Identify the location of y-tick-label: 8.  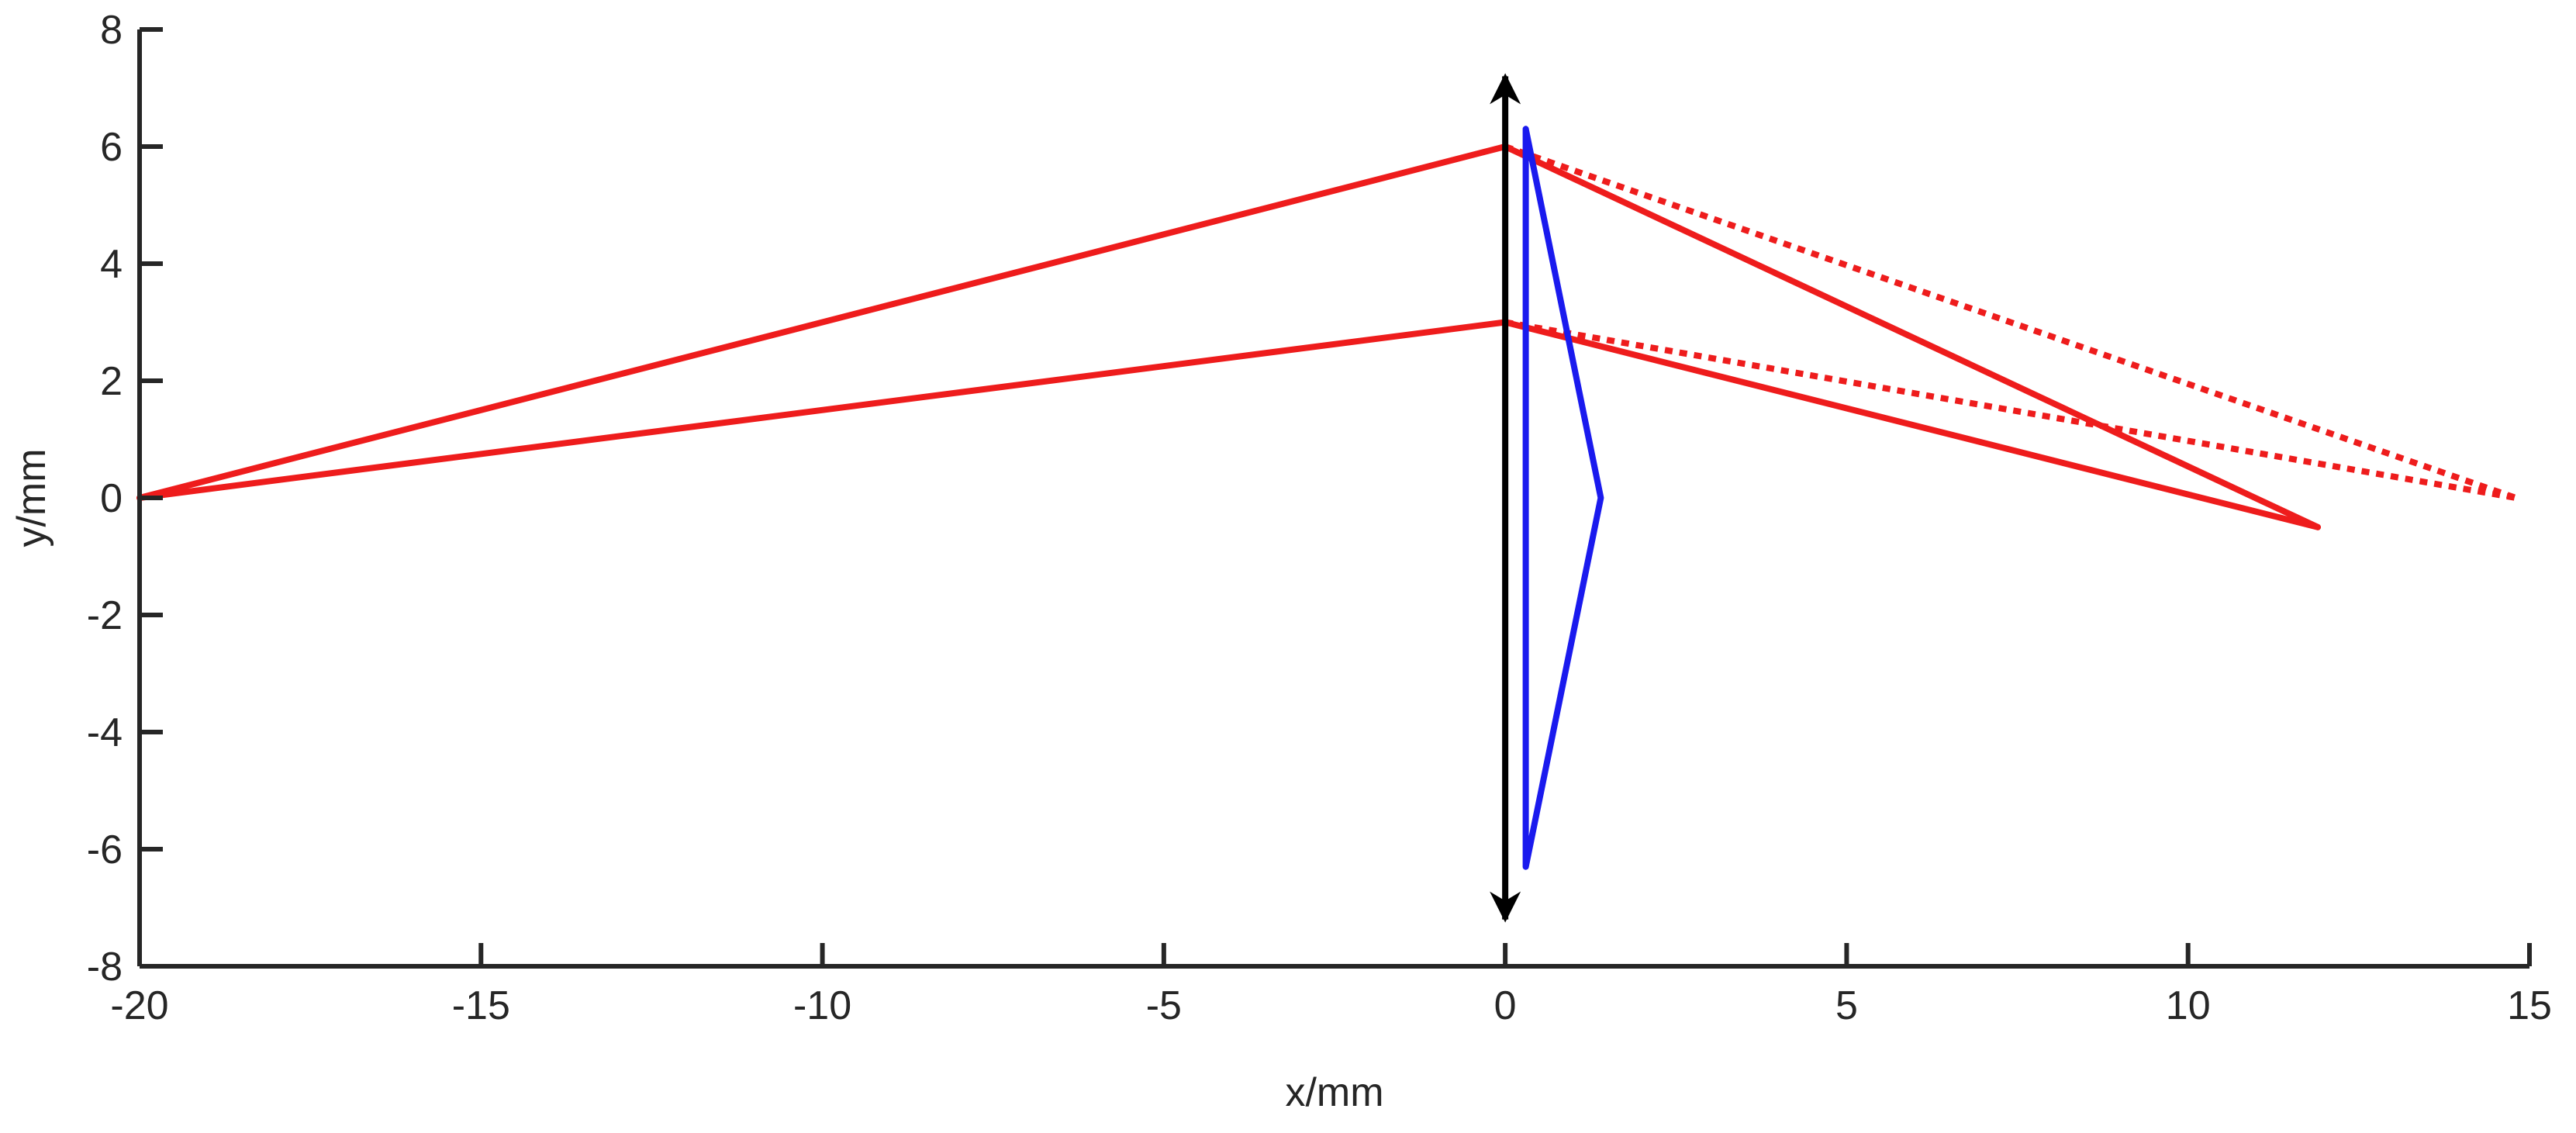
(112, 30).